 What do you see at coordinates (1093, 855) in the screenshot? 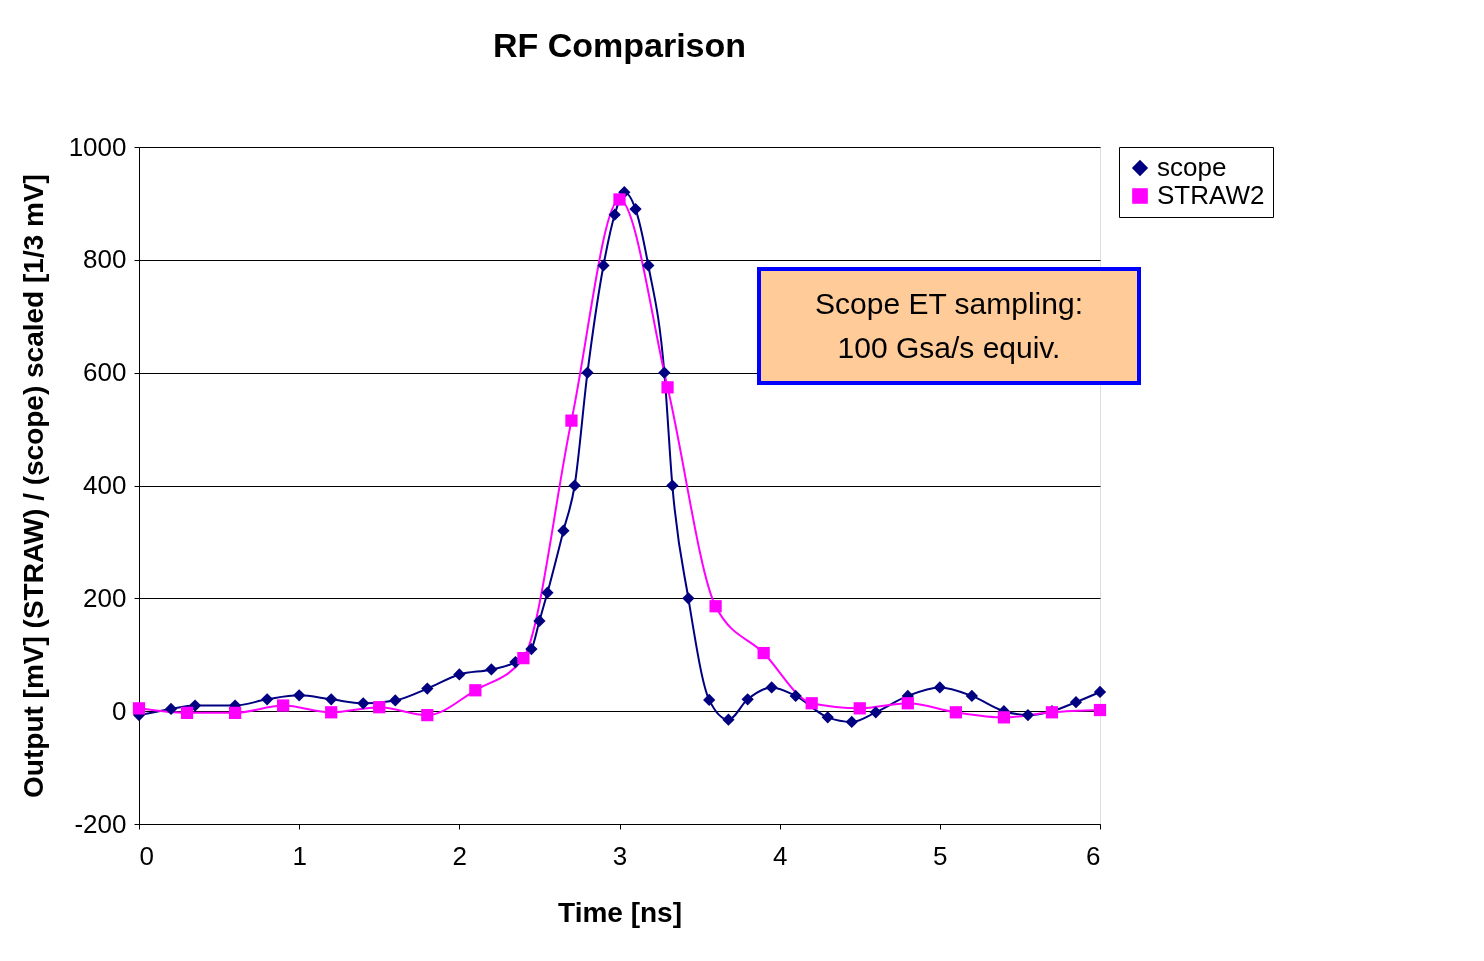
I see `x-tick-label: 6` at bounding box center [1093, 855].